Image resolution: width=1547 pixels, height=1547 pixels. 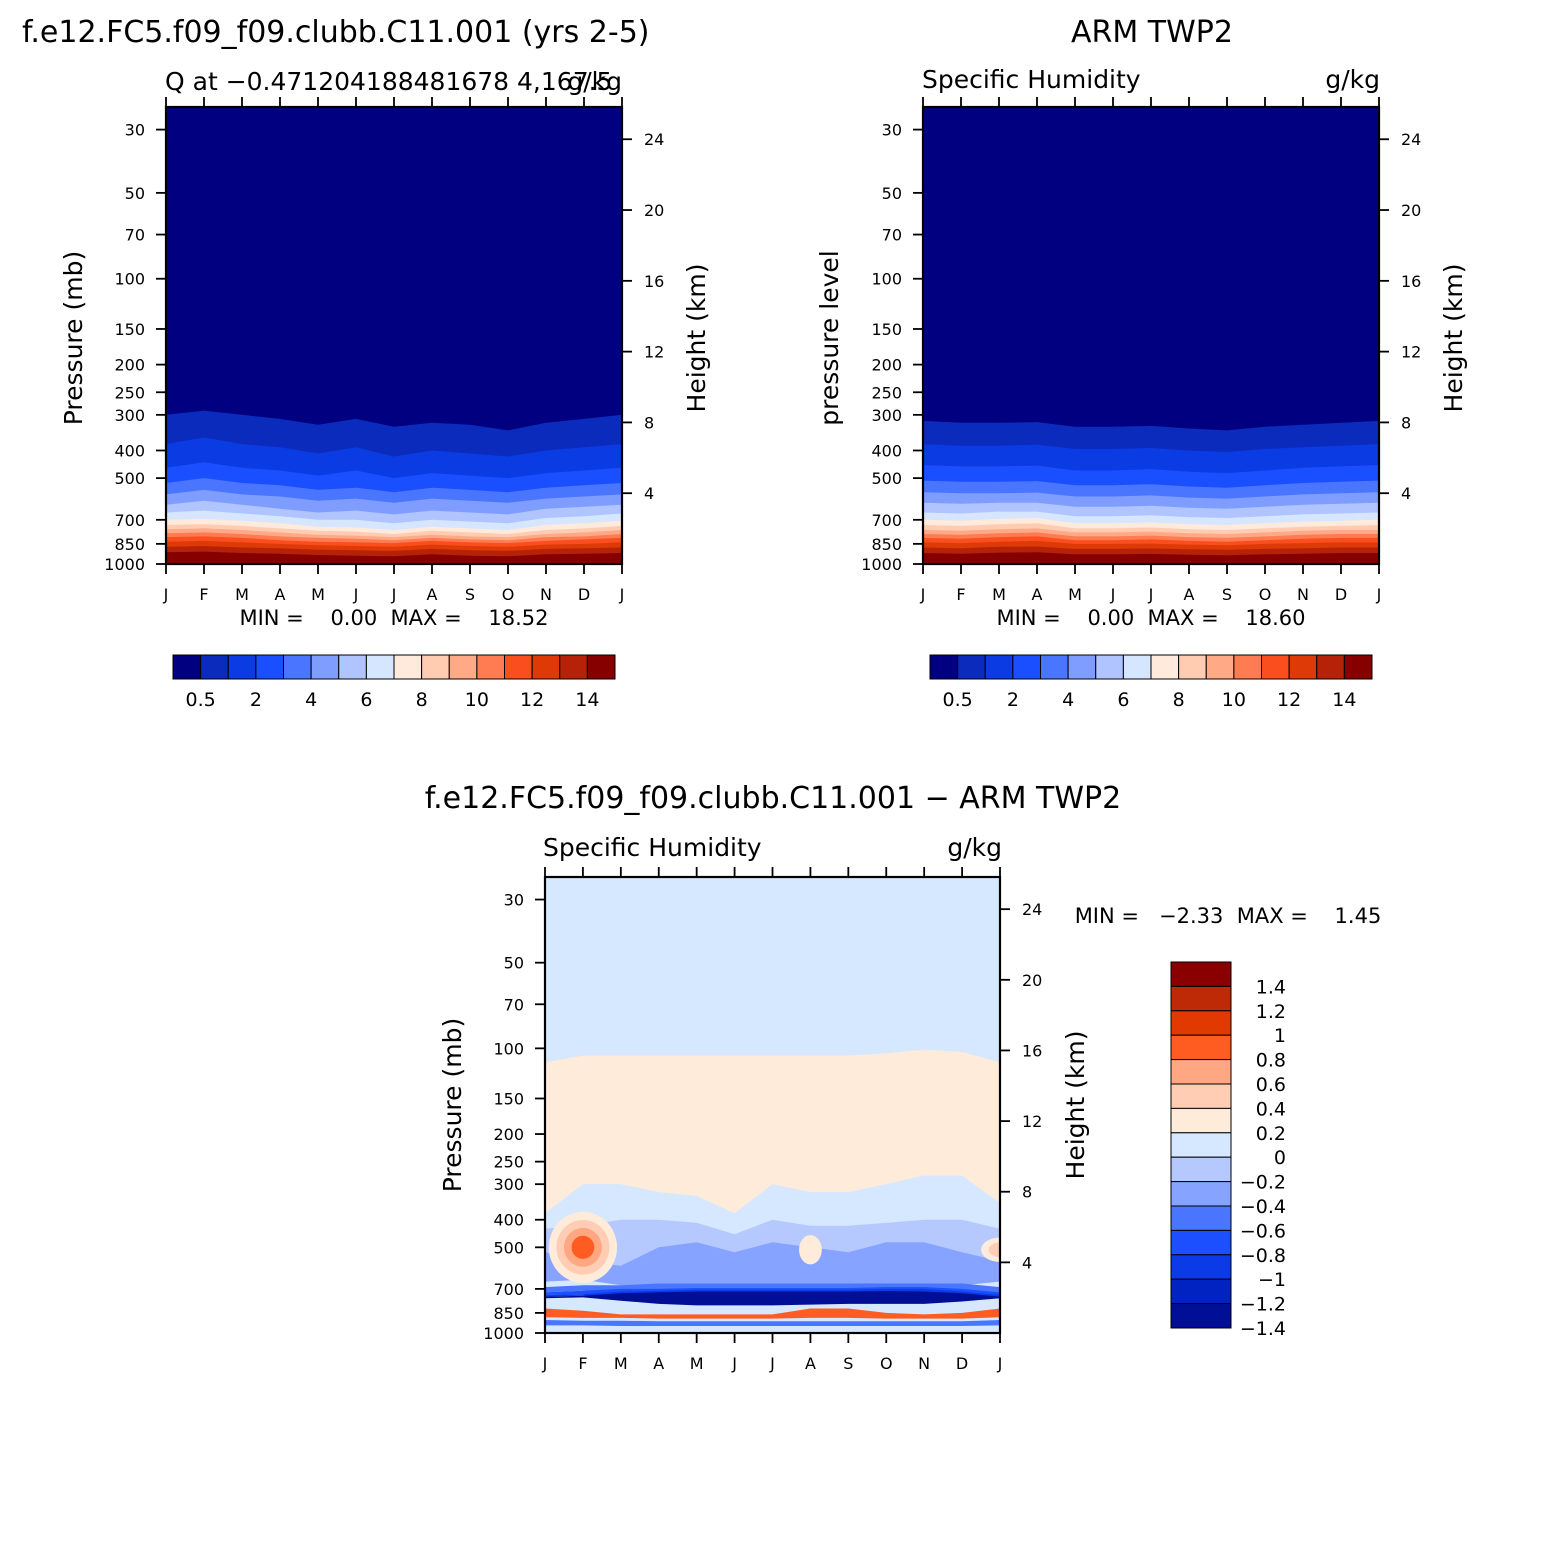 What do you see at coordinates (772, 1105) in the screenshot?
I see `contour-fills` at bounding box center [772, 1105].